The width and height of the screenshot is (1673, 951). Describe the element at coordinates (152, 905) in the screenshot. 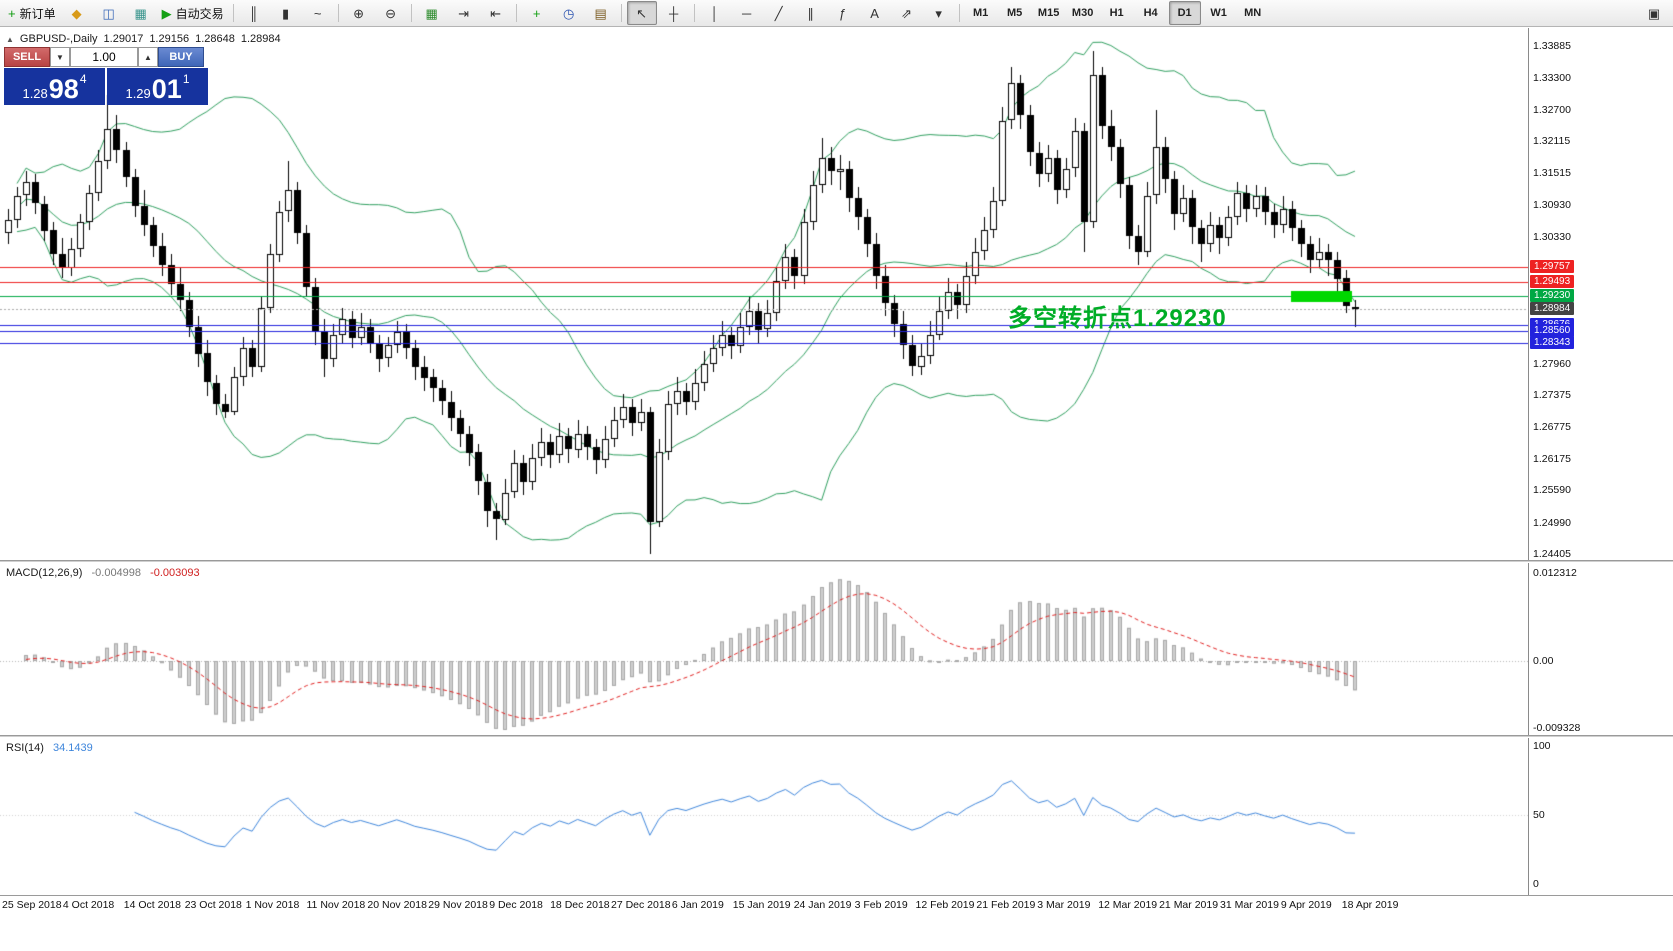

I see `date-label: 14 Oct 2018` at that location.